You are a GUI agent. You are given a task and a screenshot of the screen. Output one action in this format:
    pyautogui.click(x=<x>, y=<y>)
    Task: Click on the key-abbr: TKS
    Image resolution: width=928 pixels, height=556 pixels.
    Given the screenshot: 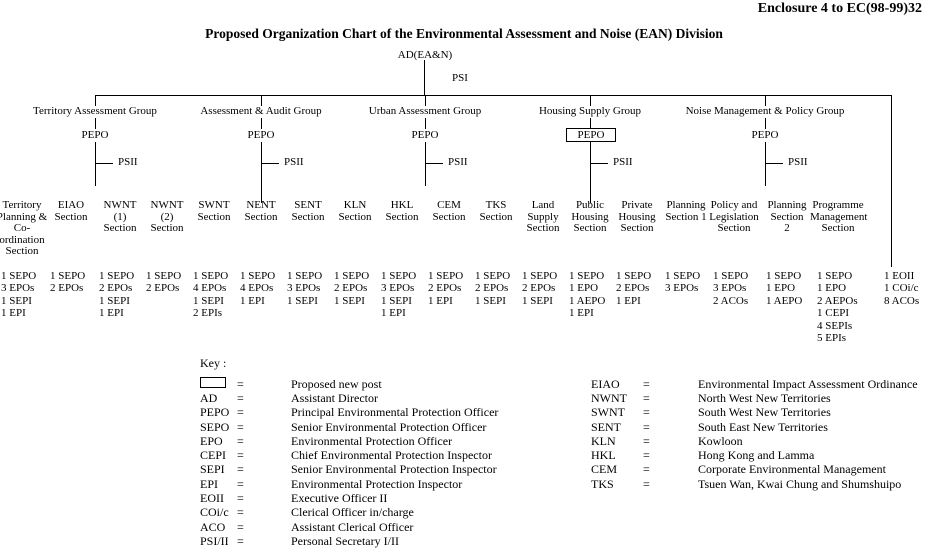 What is the action you would take?
    pyautogui.click(x=602, y=483)
    